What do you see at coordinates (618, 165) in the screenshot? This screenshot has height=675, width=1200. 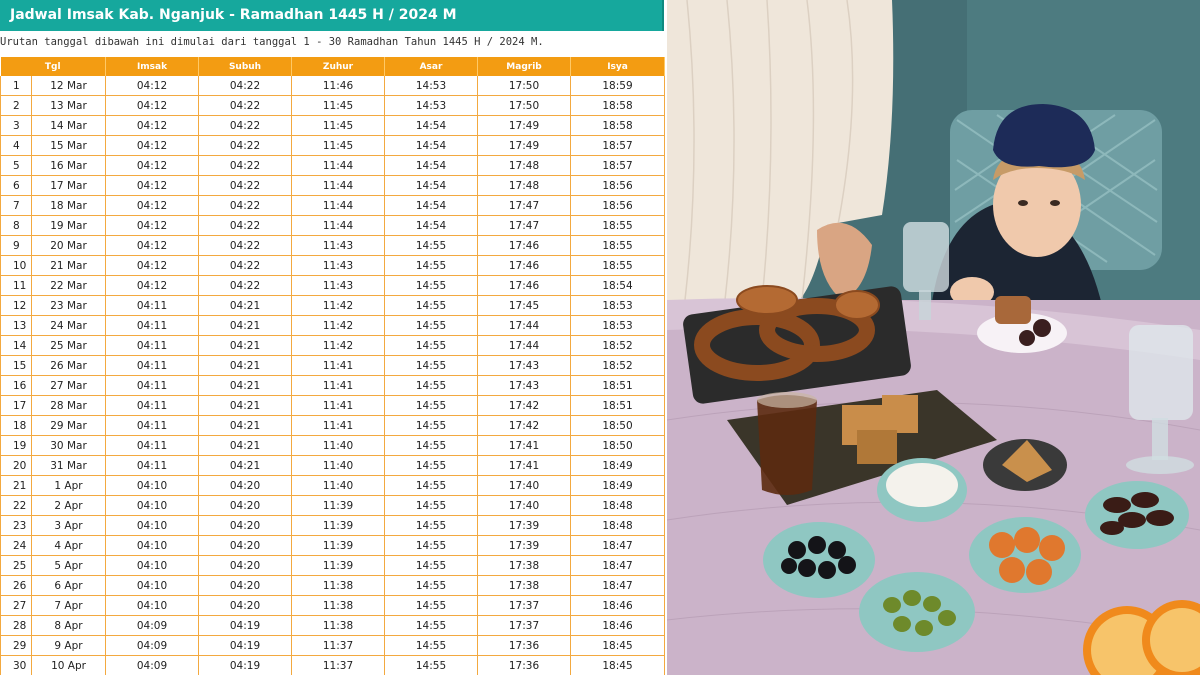 I see `time-cell: 18:57` at bounding box center [618, 165].